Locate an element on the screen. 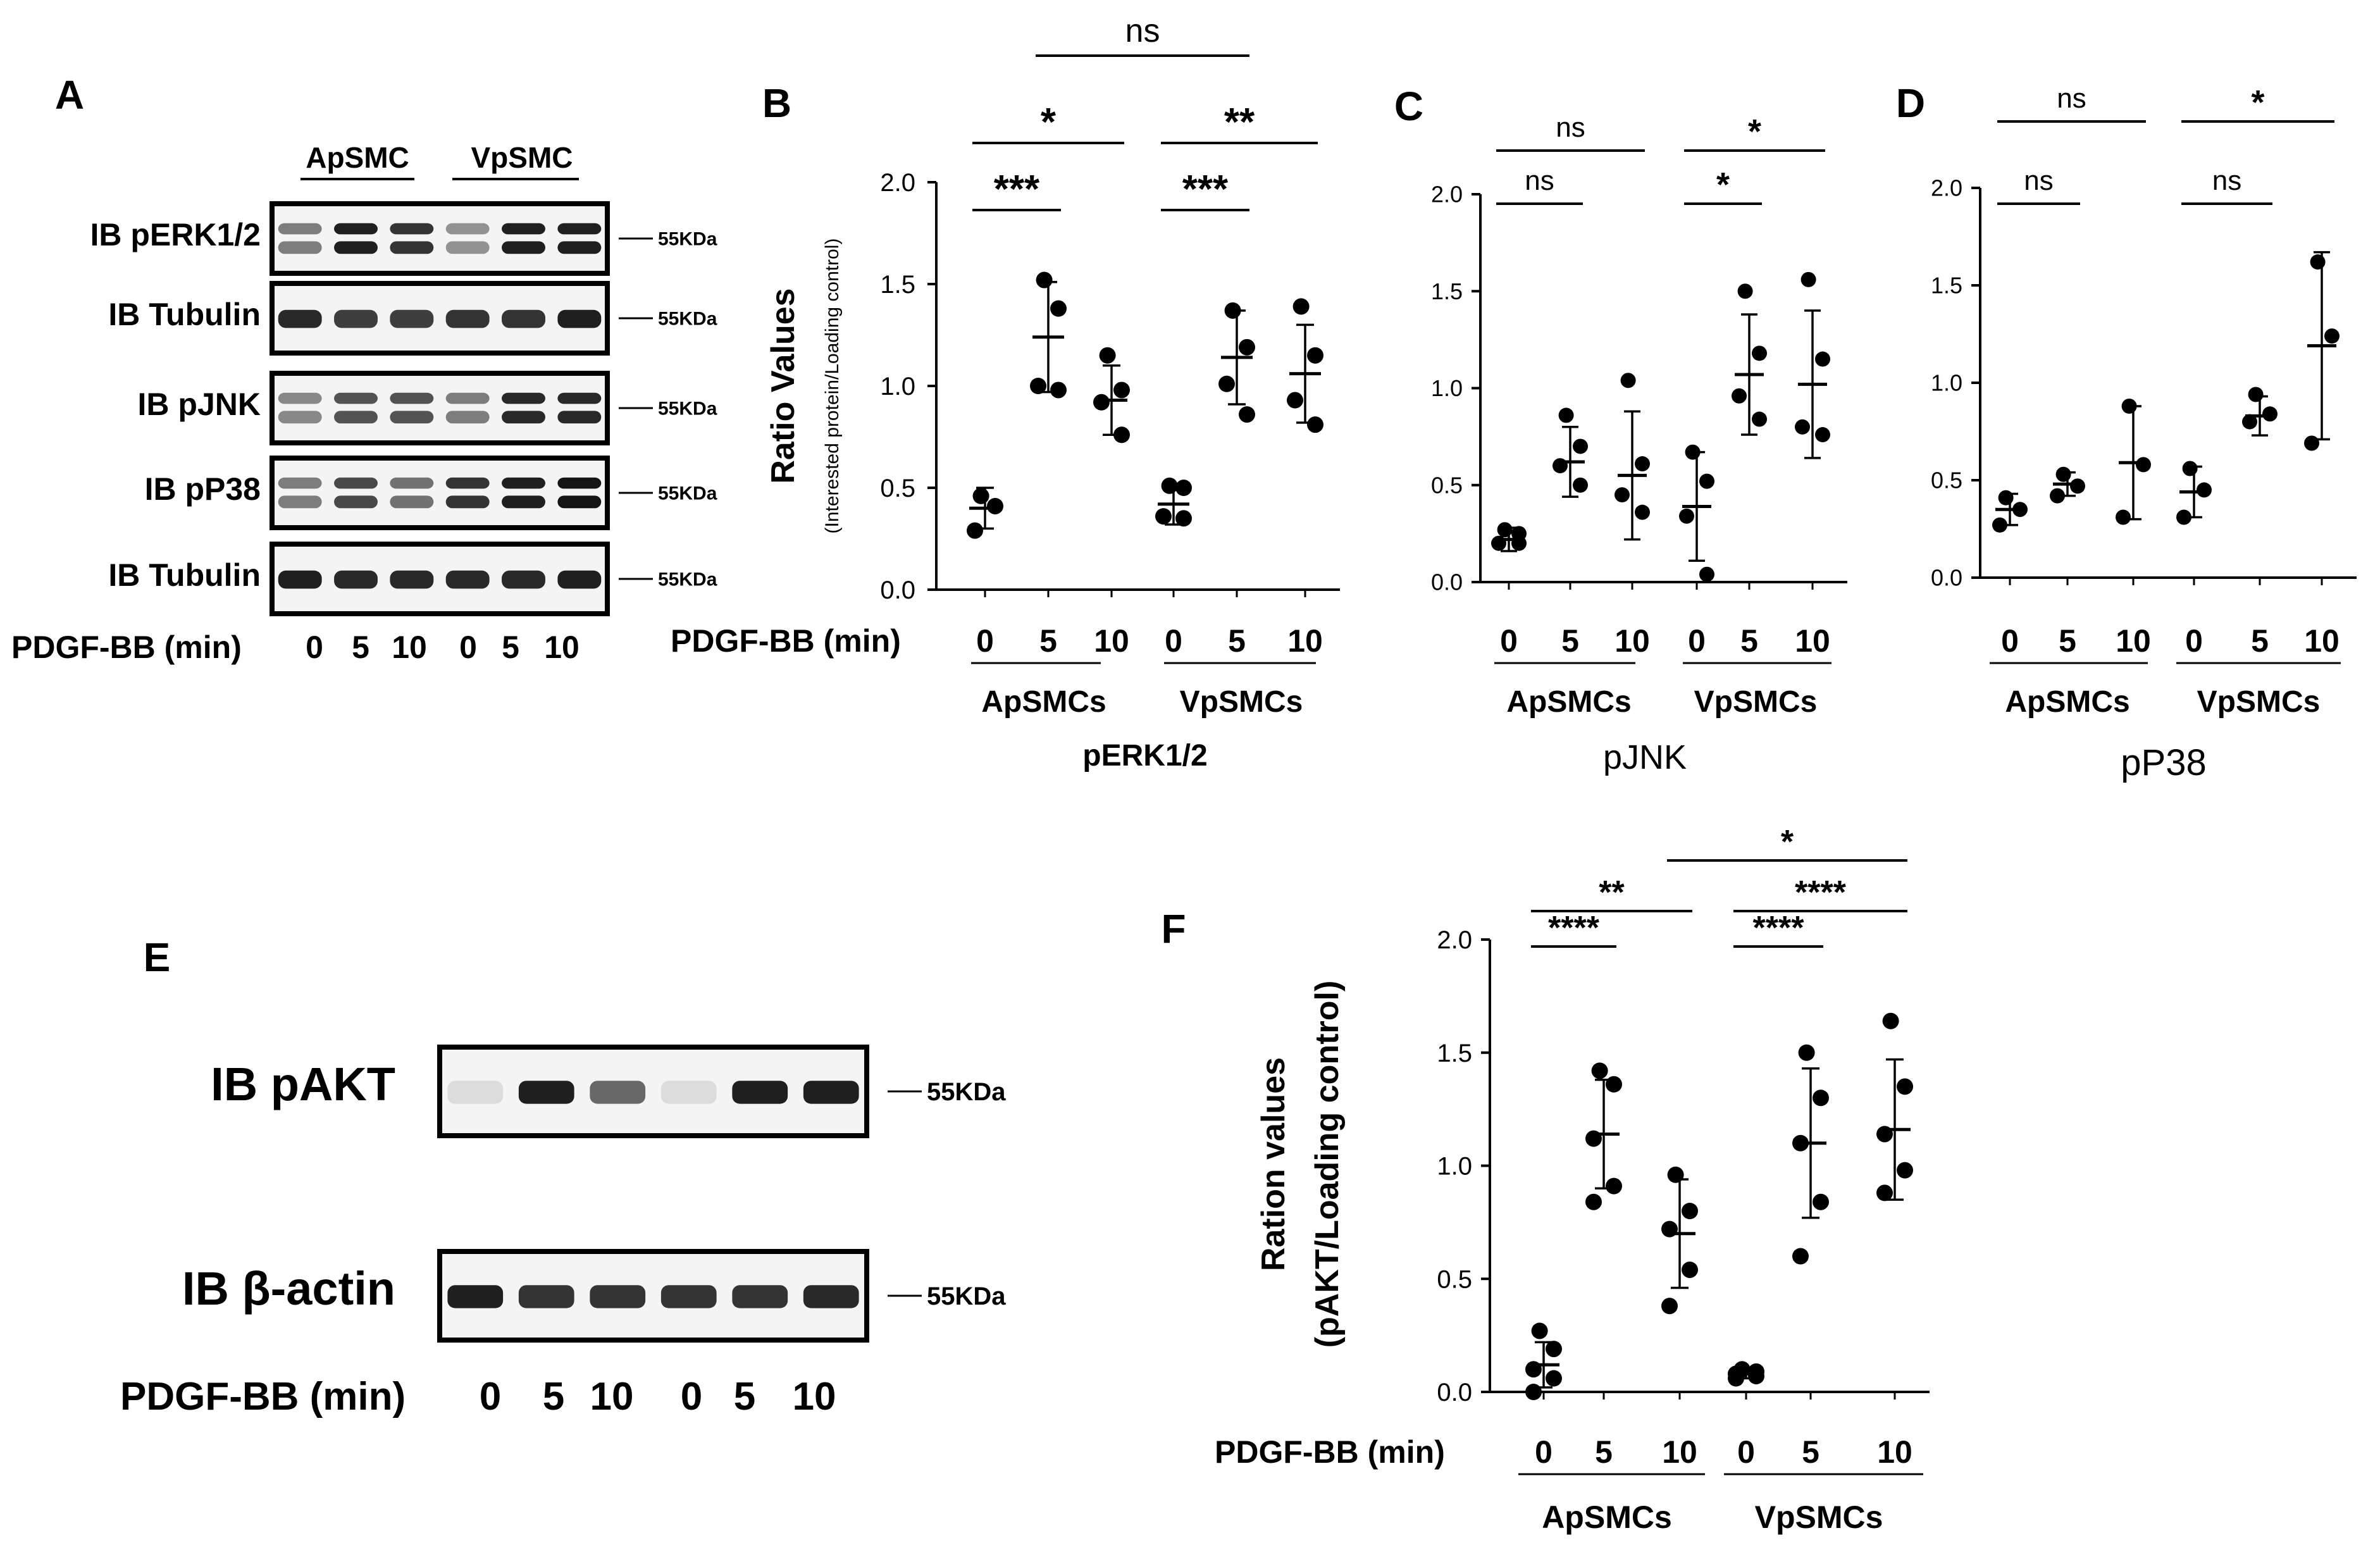 This screenshot has height=1552, width=2380. blot-row-label: IB Tubulin is located at coordinates (184, 314).